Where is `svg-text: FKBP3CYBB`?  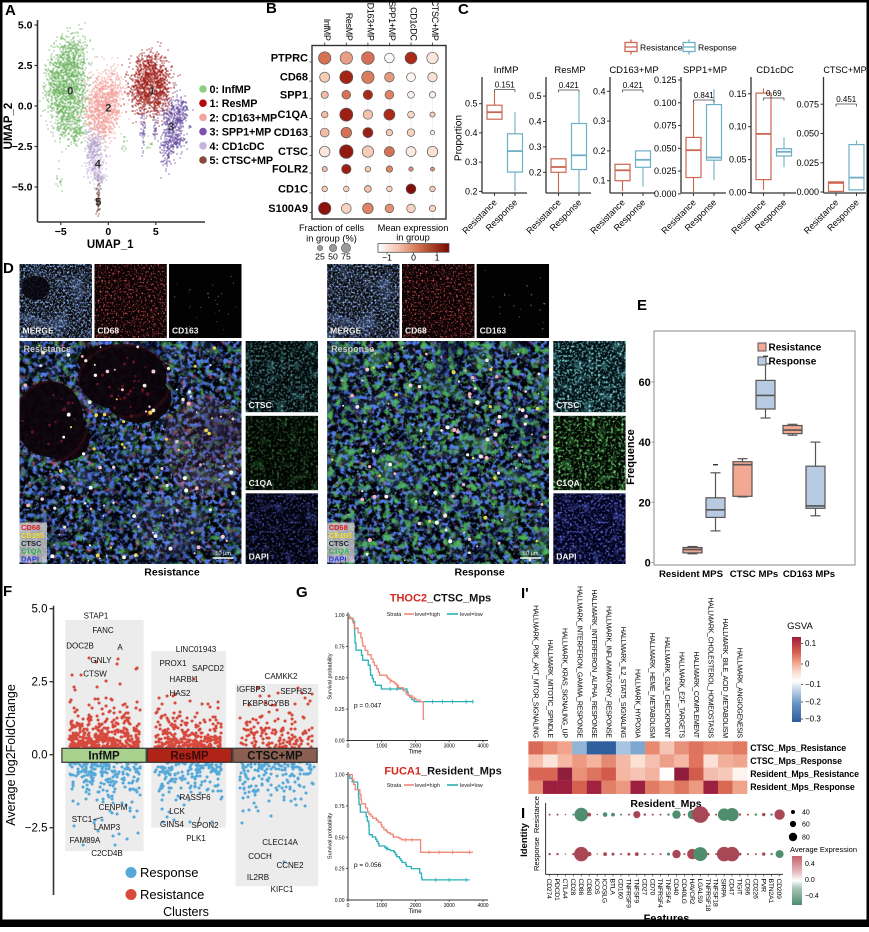
svg-text: FKBP3CYBB is located at coordinates (265, 703).